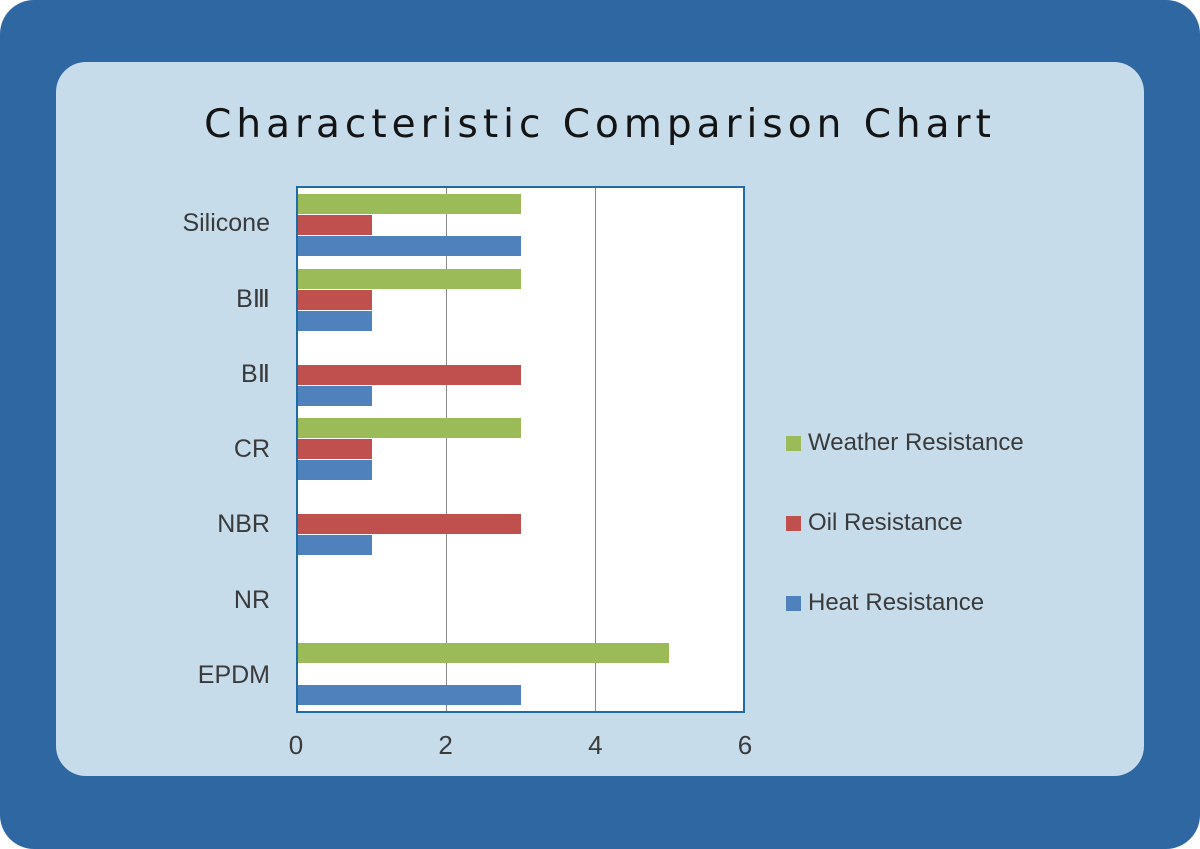  What do you see at coordinates (595, 745) in the screenshot?
I see `x-tick-4: 4` at bounding box center [595, 745].